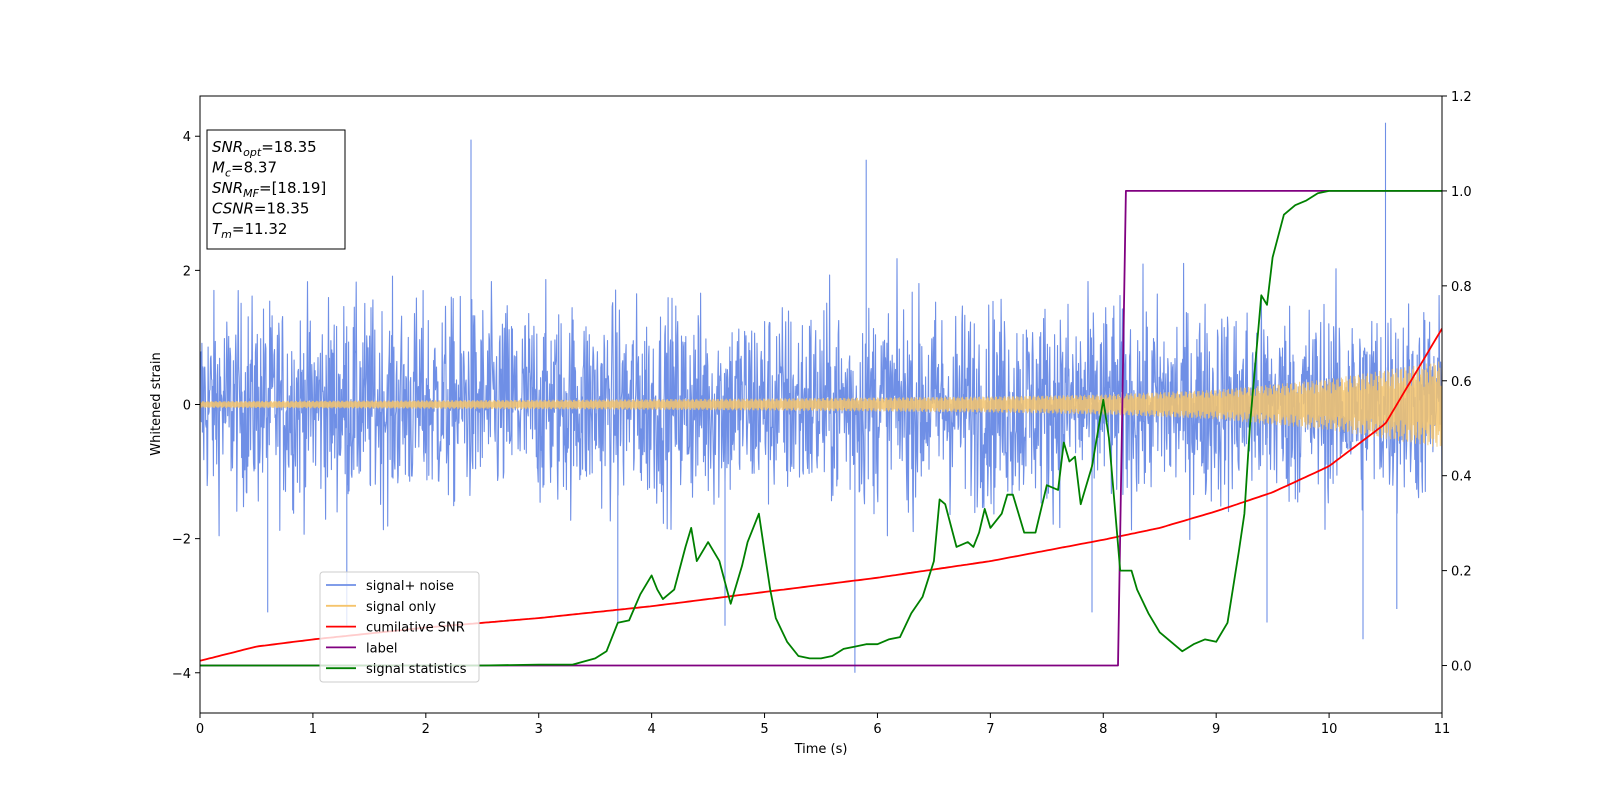 The image size is (1600, 800). I want to click on info-line: CSNR=18.35, so click(260, 209).